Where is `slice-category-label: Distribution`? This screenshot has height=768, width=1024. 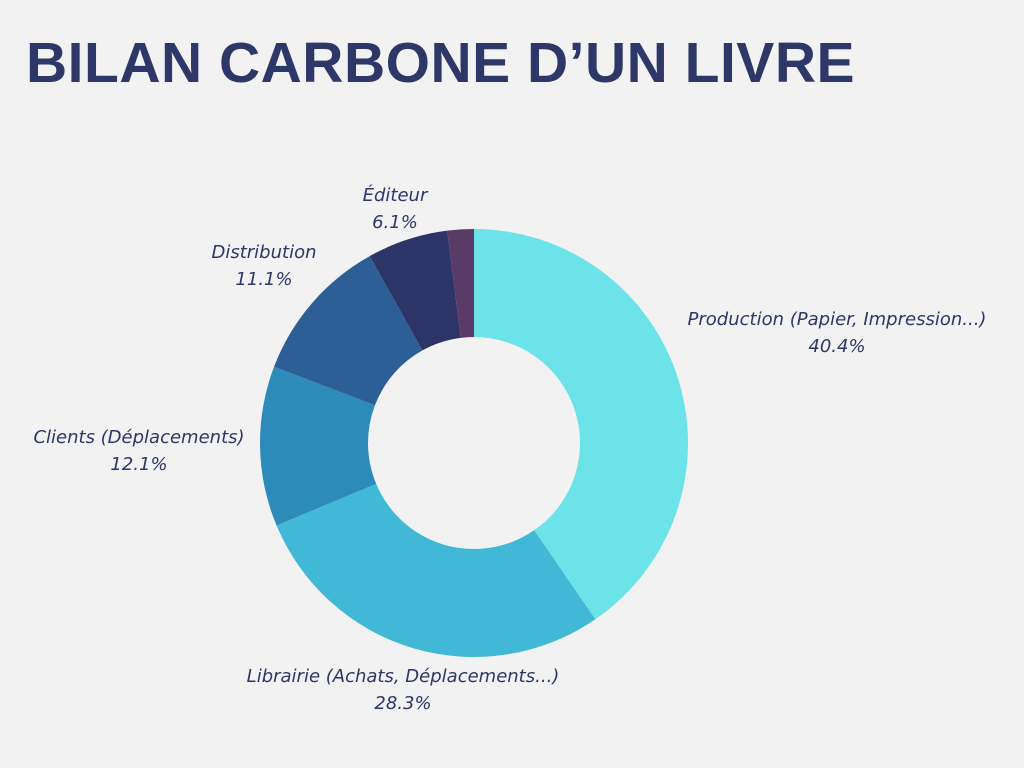 slice-category-label: Distribution is located at coordinates (263, 252).